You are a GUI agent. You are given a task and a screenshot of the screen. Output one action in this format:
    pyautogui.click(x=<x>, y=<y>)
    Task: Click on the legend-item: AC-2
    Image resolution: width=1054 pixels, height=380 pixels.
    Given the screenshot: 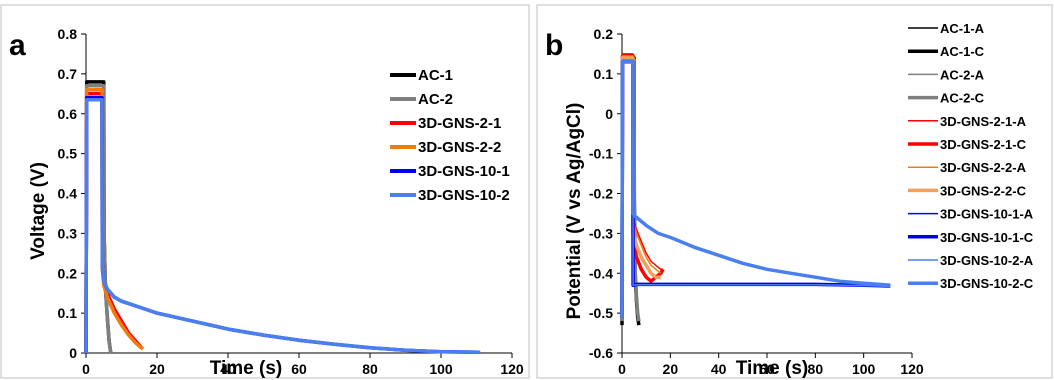 What is the action you would take?
    pyautogui.click(x=421, y=99)
    